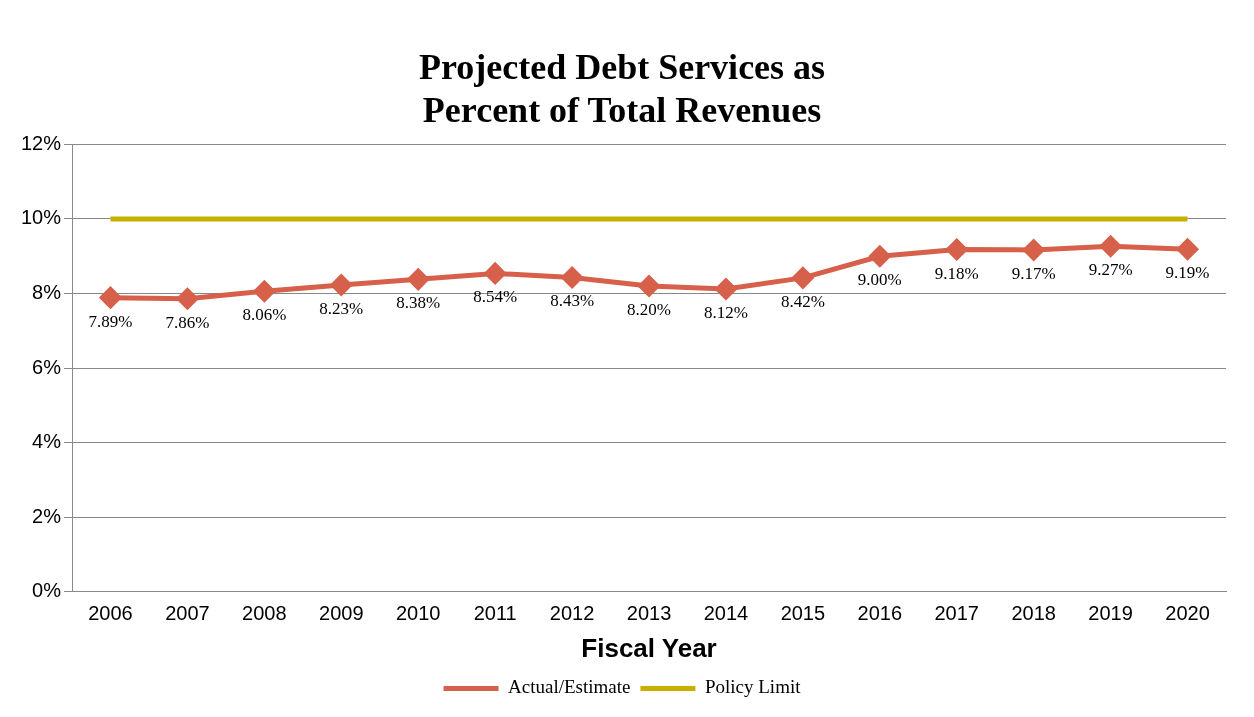  Describe the element at coordinates (47, 590) in the screenshot. I see `y-tick-label: 0%` at that location.